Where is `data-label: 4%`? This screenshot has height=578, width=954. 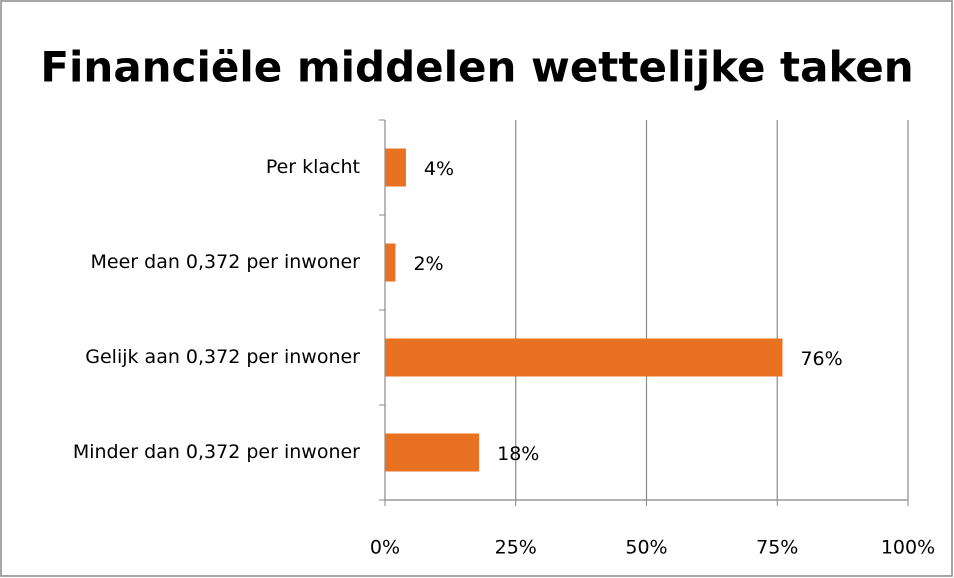 data-label: 4% is located at coordinates (439, 169).